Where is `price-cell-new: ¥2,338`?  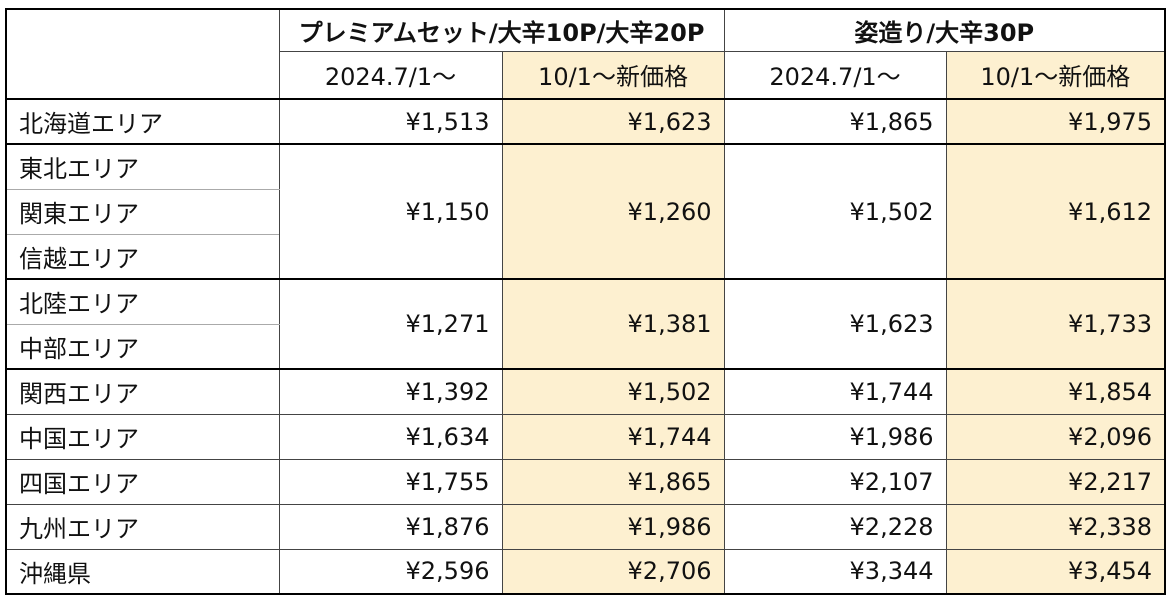 price-cell-new: ¥2,338 is located at coordinates (1056, 526).